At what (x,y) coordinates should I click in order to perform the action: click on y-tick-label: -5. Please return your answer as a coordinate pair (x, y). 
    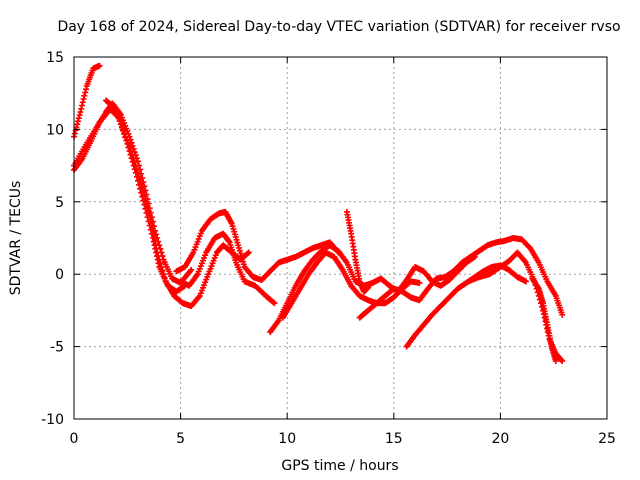
    Looking at the image, I should click on (57, 348).